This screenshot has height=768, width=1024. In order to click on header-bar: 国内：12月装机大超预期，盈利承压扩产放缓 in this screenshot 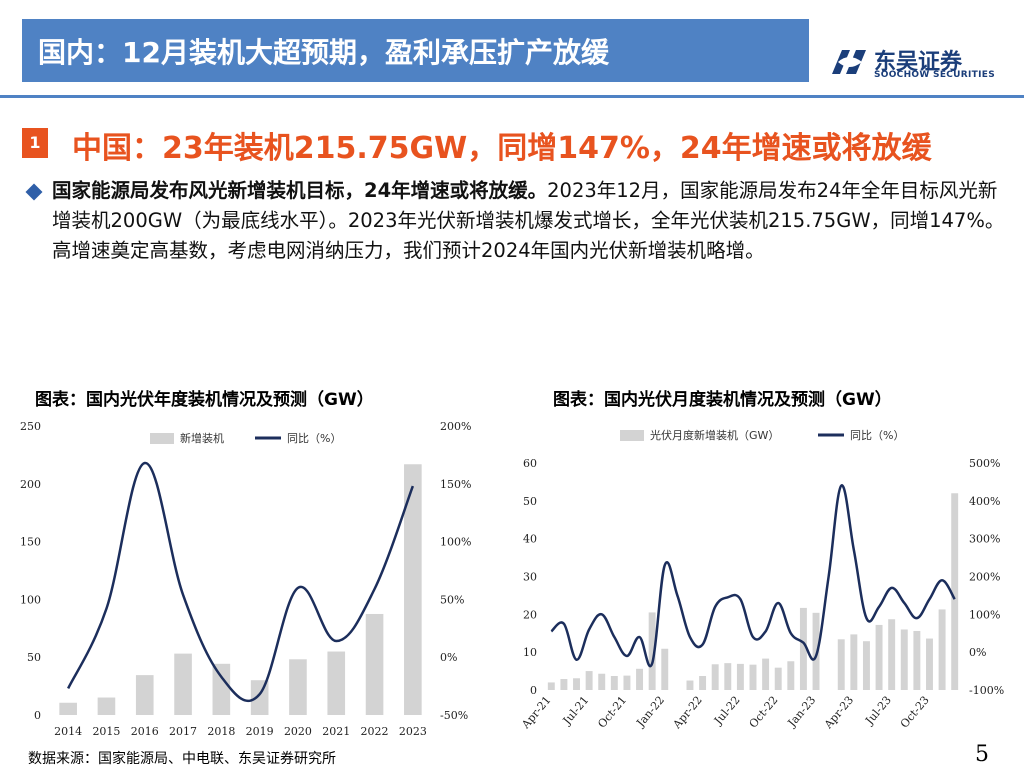, I will do `click(415, 50)`.